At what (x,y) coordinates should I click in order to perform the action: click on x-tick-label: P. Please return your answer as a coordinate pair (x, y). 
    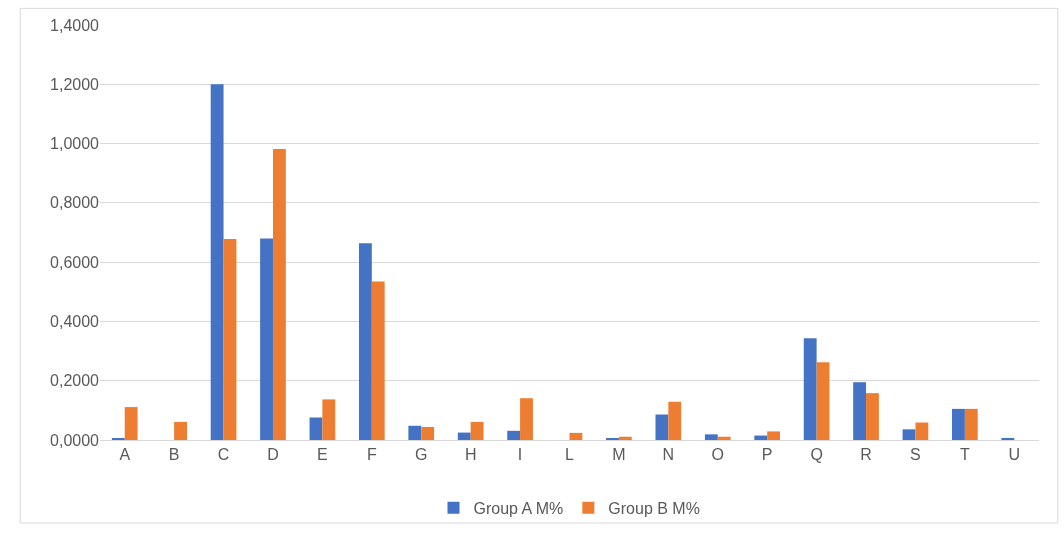
    Looking at the image, I should click on (767, 455).